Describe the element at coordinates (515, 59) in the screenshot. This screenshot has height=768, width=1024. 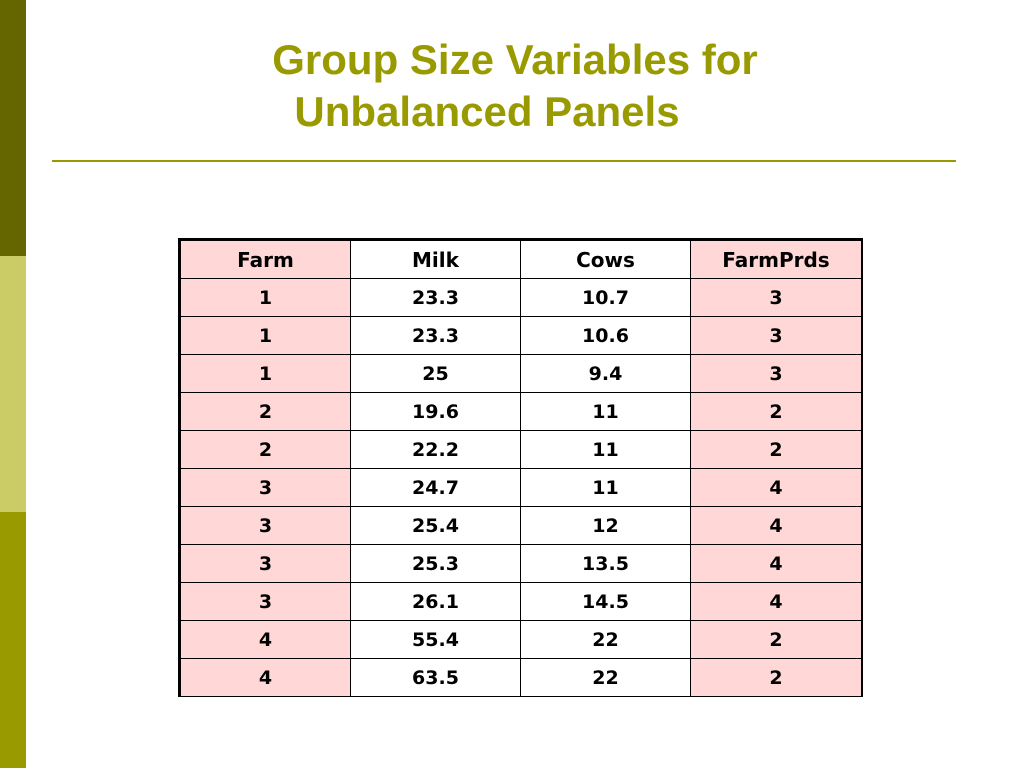
I see `title-line-1: Group Size Variables for` at that location.